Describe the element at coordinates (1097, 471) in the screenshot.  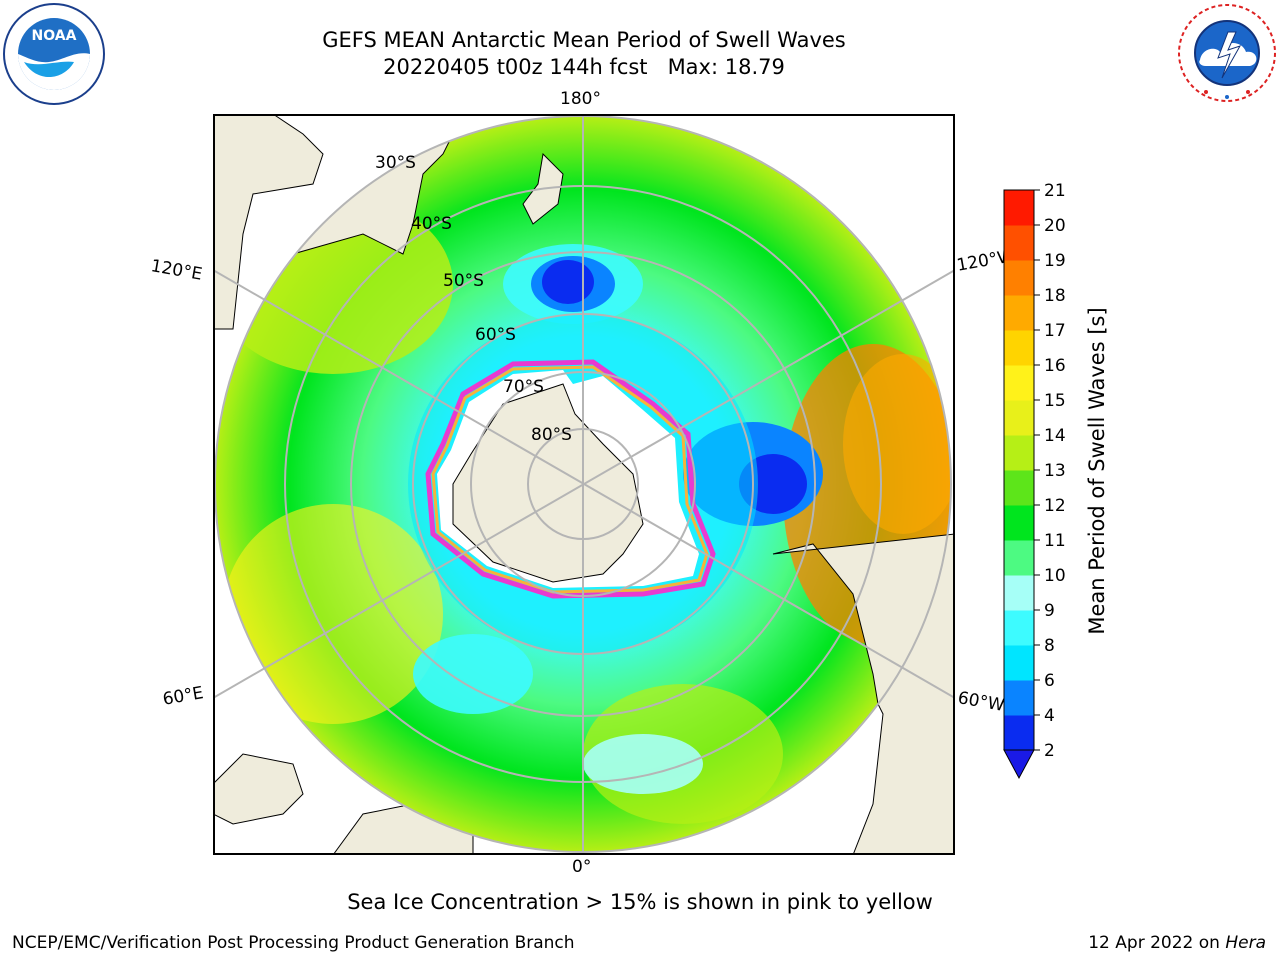
I see `colorbar-label: Mean Period of Swell Waves [s]` at that location.